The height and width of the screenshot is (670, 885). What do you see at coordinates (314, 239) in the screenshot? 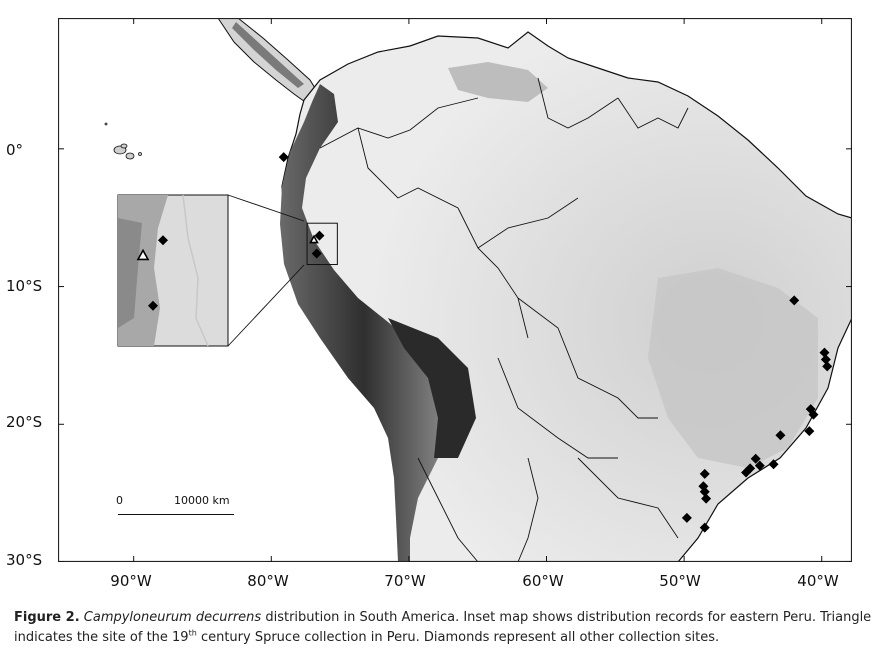
I see `triangle-marker` at bounding box center [314, 239].